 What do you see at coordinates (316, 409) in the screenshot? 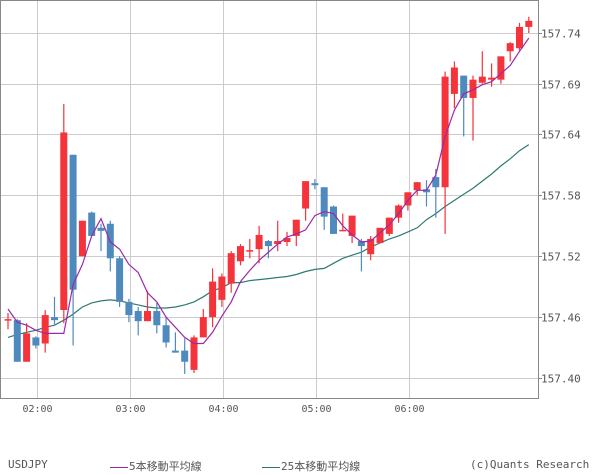
I see `x-tick-label: 05:00` at bounding box center [316, 409].